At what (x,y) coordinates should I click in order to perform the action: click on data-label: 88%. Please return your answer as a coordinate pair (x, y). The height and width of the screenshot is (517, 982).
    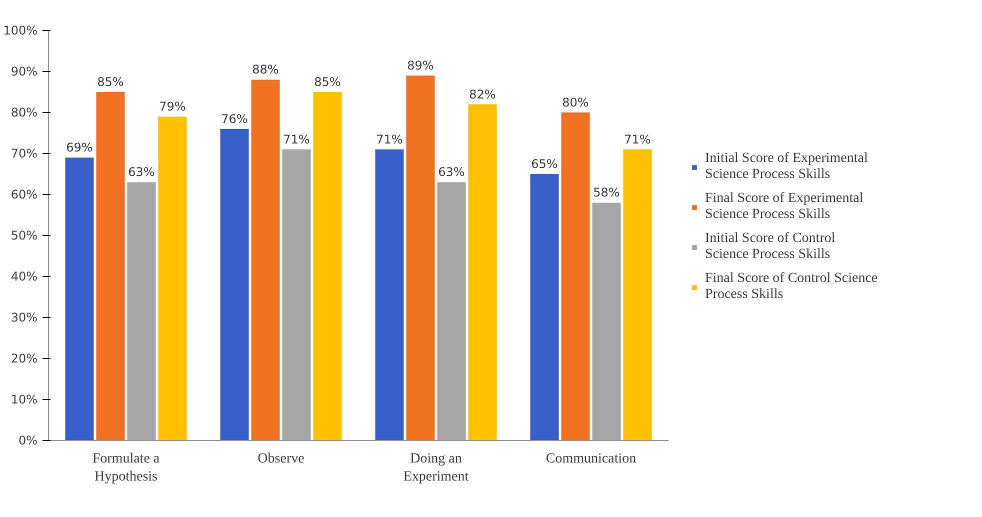
    Looking at the image, I should click on (265, 69).